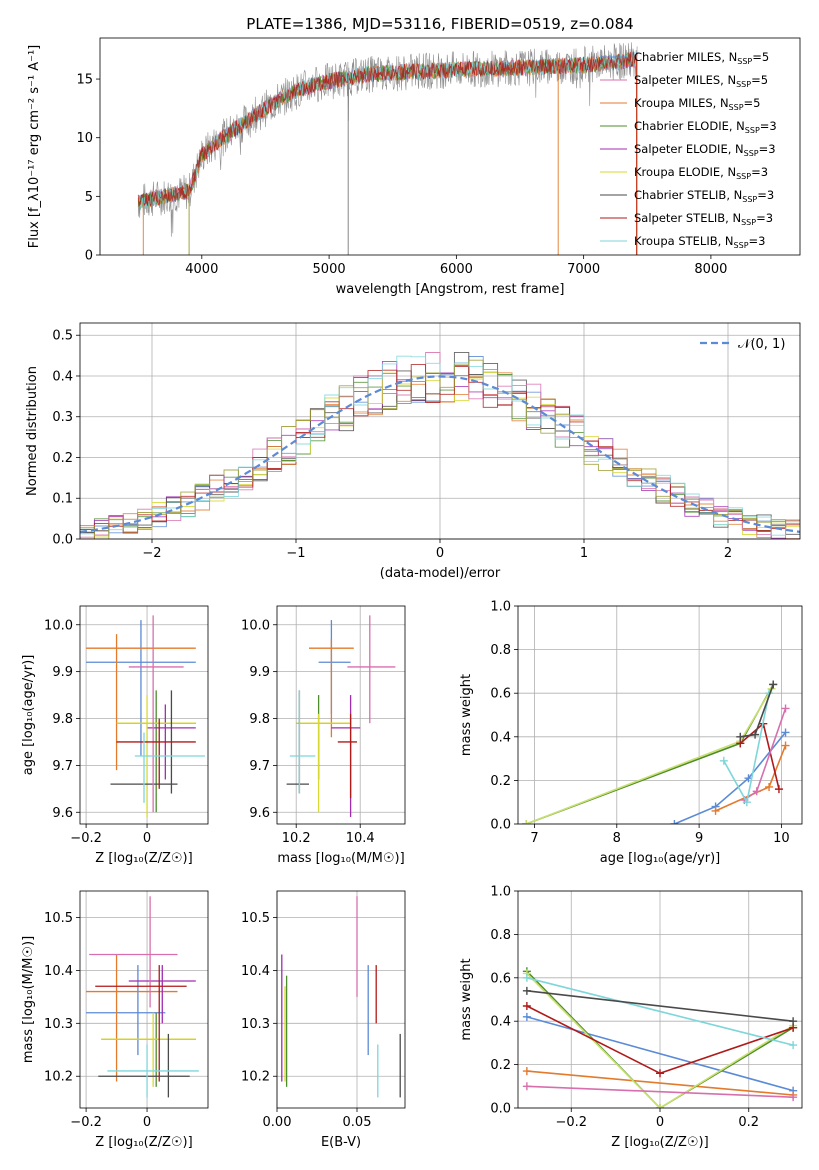 The width and height of the screenshot is (819, 1170). Describe the element at coordinates (660, 858) in the screenshot. I see `x-axis-label: age [log₁₀(age/yr)]` at that location.